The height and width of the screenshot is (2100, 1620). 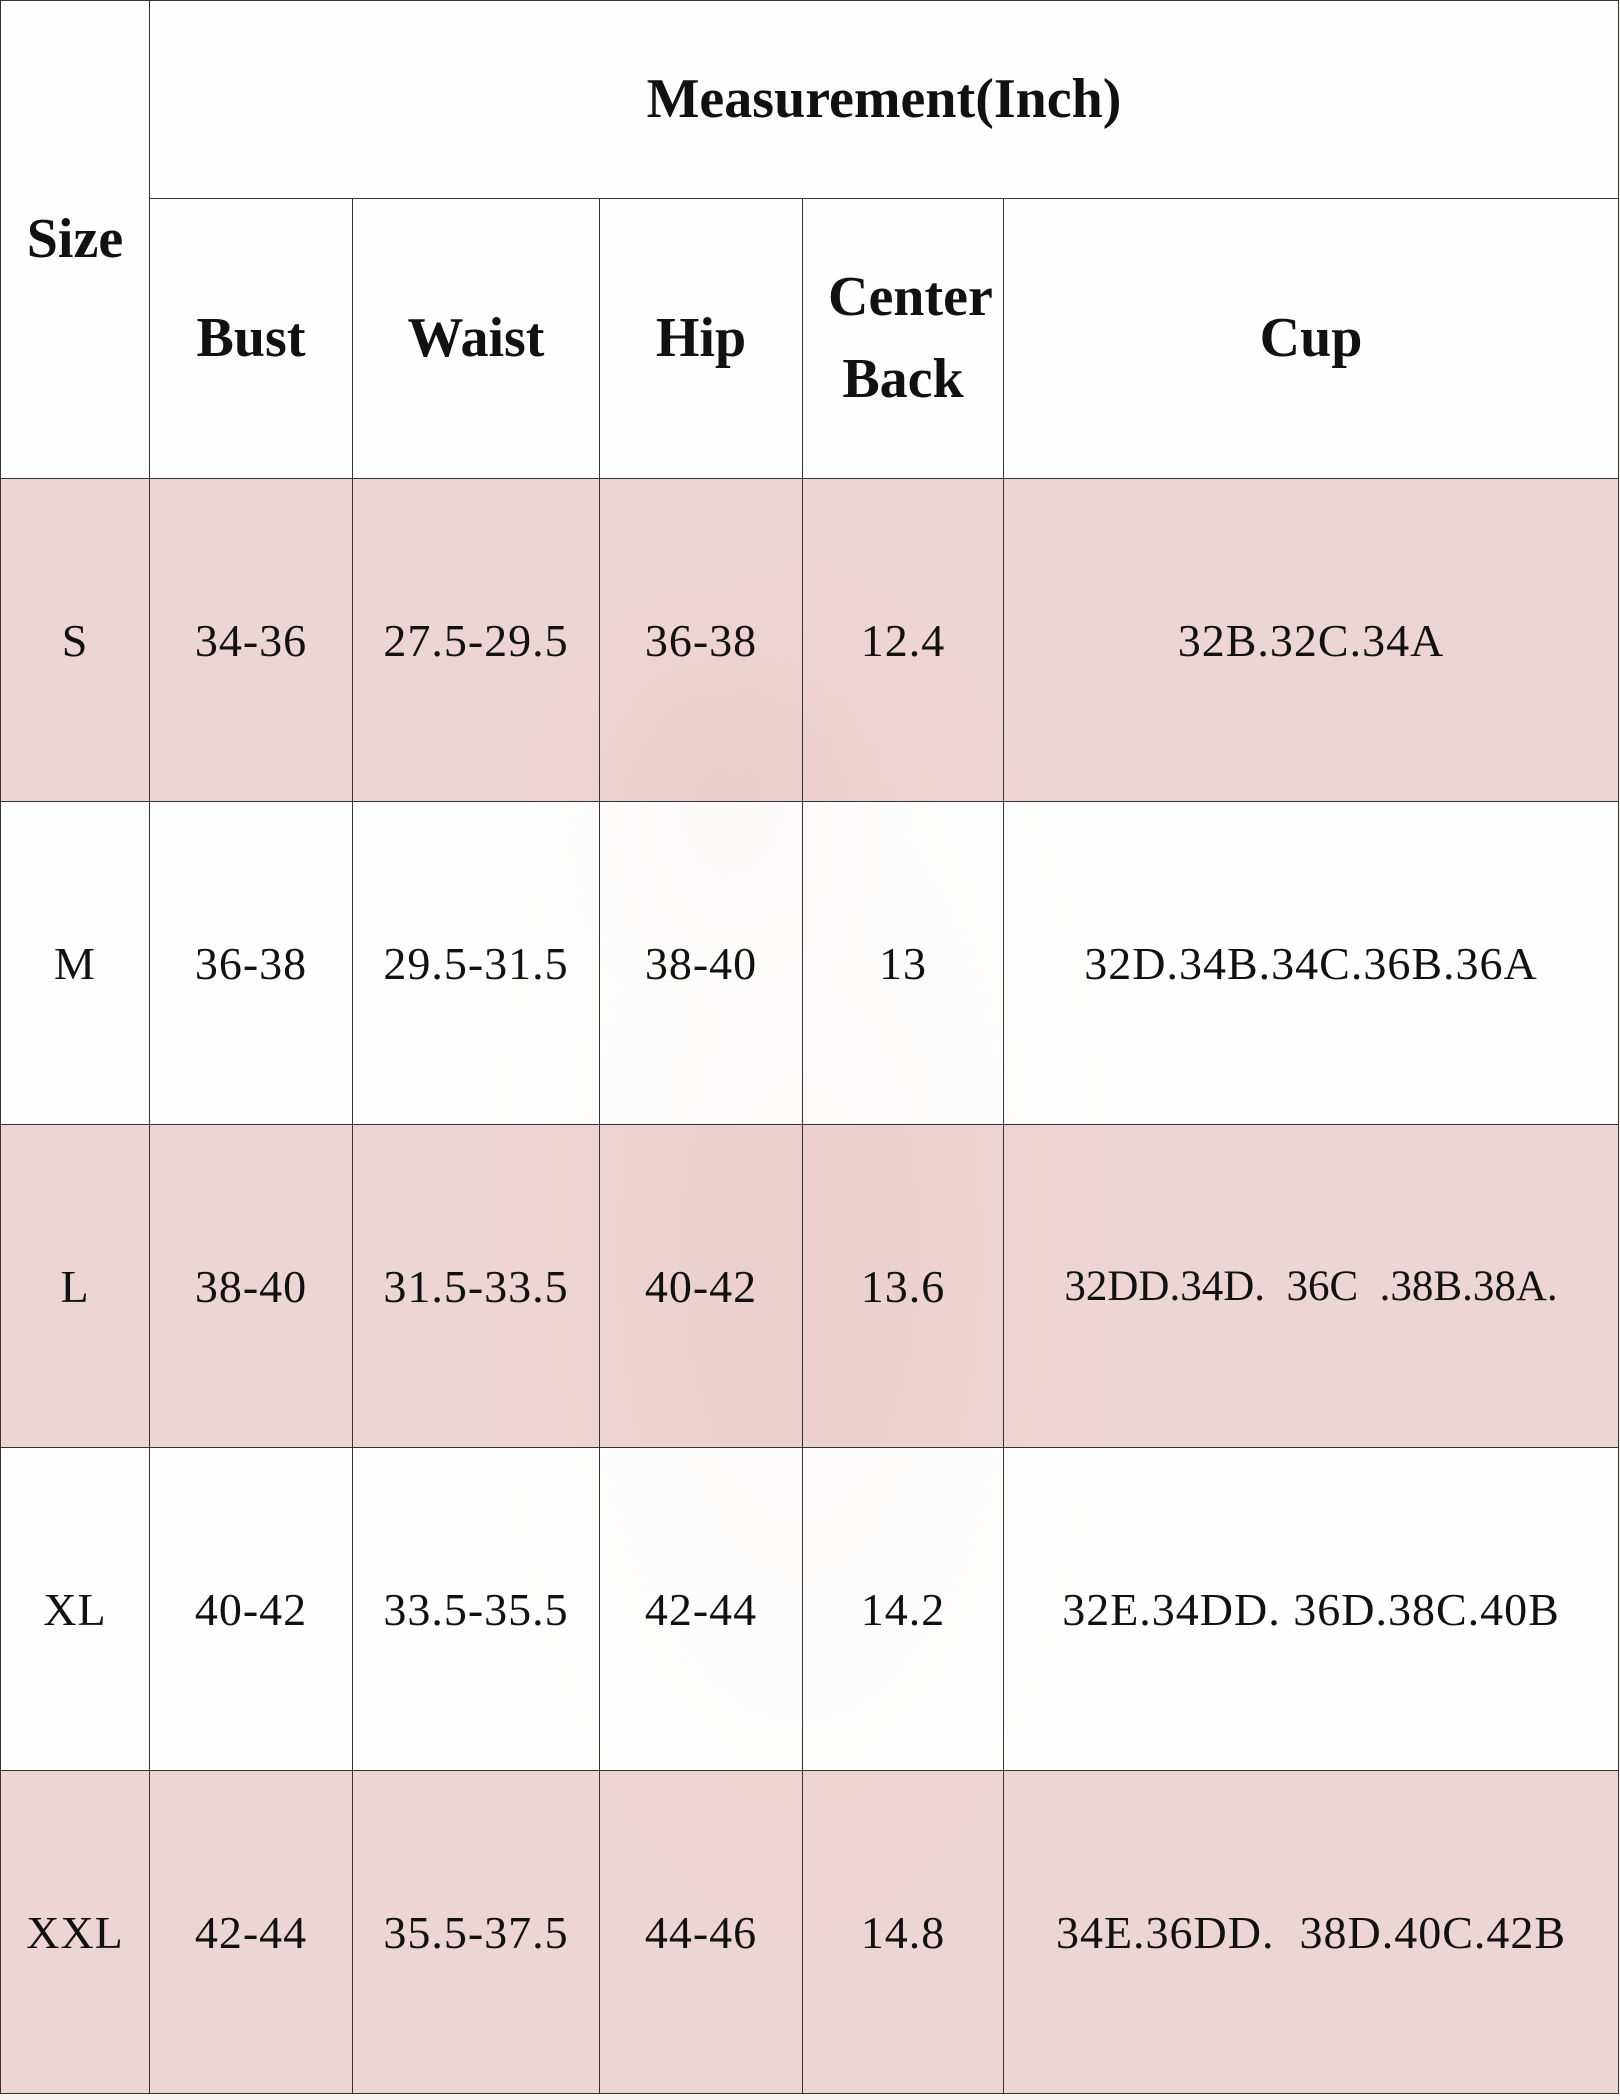 What do you see at coordinates (903, 963) in the screenshot?
I see `center-back-cell: 13` at bounding box center [903, 963].